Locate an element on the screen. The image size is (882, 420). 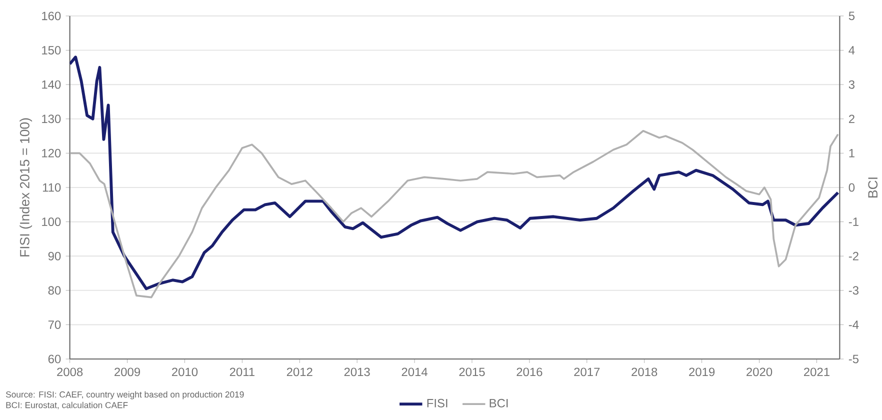
y2-tick-label: 3 is located at coordinates (851, 84).